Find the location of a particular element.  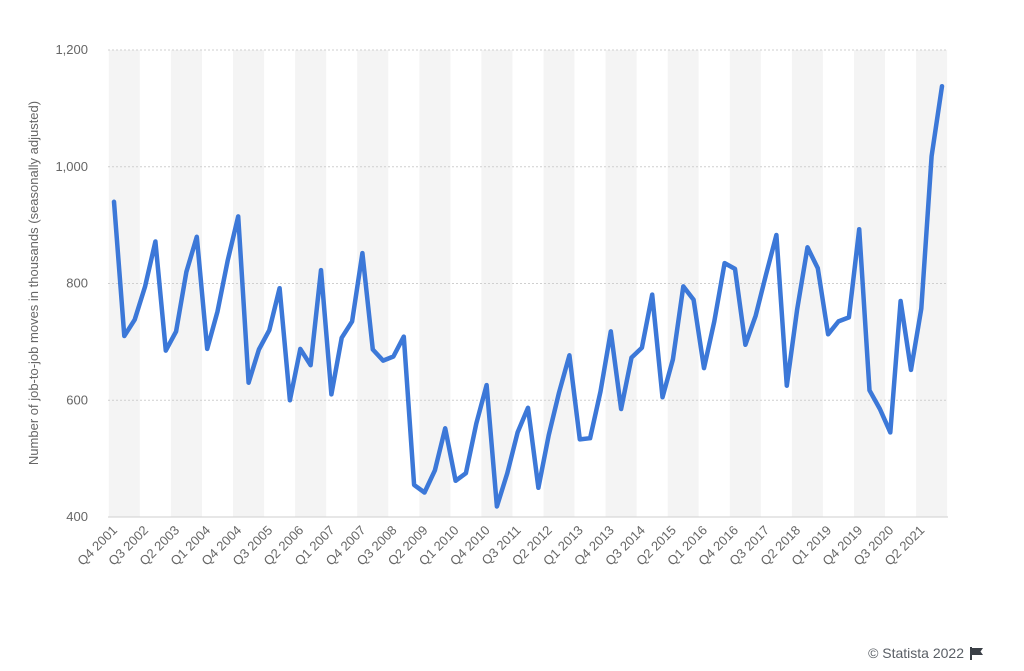

y-tick-label: 800 is located at coordinates (77, 283).